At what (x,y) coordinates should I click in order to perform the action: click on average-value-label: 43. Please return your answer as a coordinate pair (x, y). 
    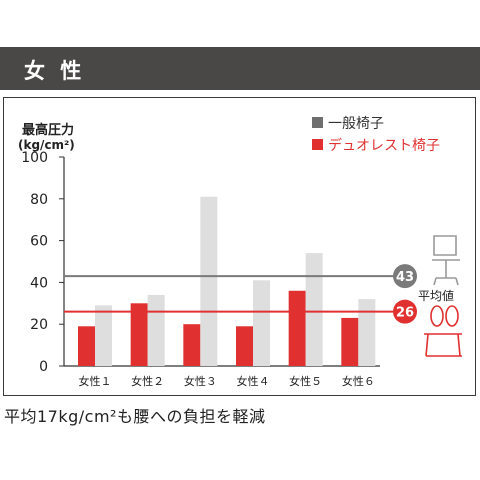
    Looking at the image, I should click on (405, 277).